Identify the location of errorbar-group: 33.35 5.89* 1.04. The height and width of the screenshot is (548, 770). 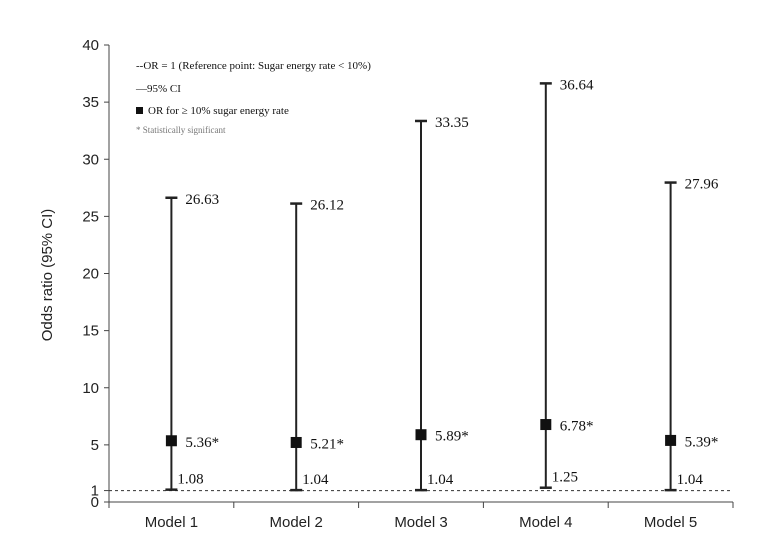
(442, 303).